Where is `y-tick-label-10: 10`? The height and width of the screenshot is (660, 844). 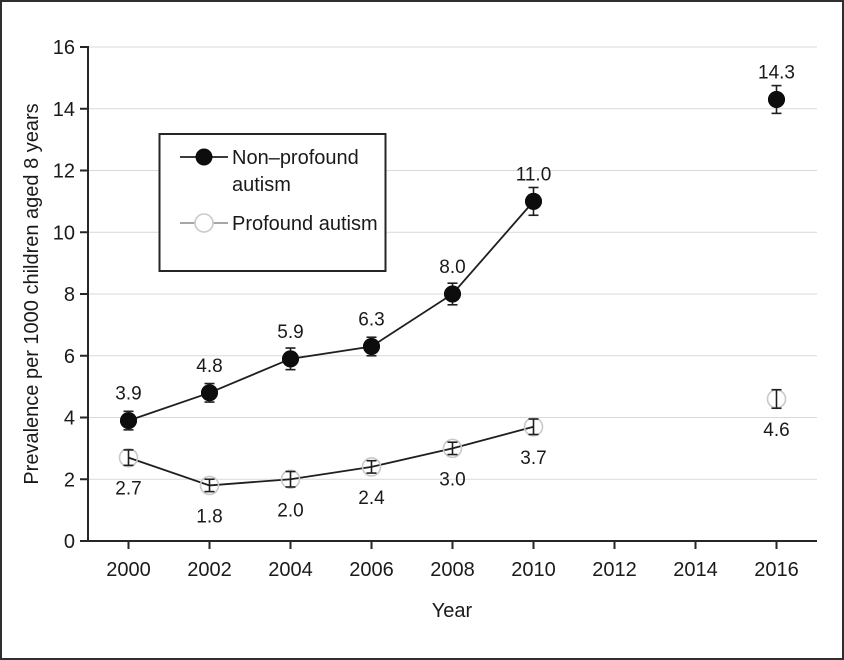 y-tick-label-10: 10 is located at coordinates (64, 233).